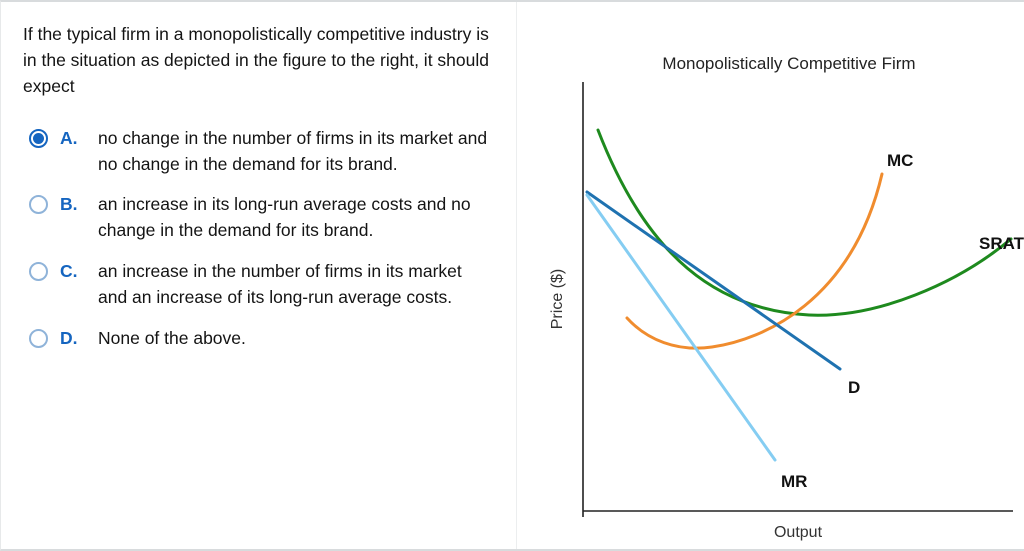 The width and height of the screenshot is (1024, 551). Describe the element at coordinates (269, 339) in the screenshot. I see `option-row-D: D. None of the above.` at that location.